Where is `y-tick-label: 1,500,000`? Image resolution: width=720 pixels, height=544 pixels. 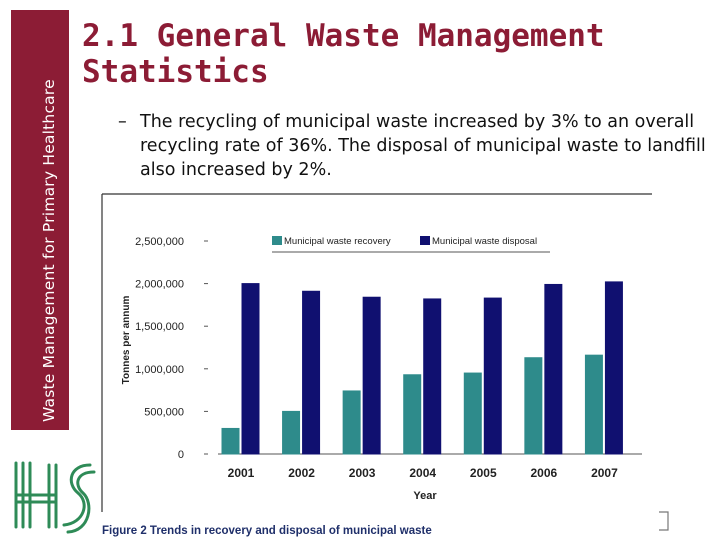 y-tick-label: 1,500,000 is located at coordinates (159, 327).